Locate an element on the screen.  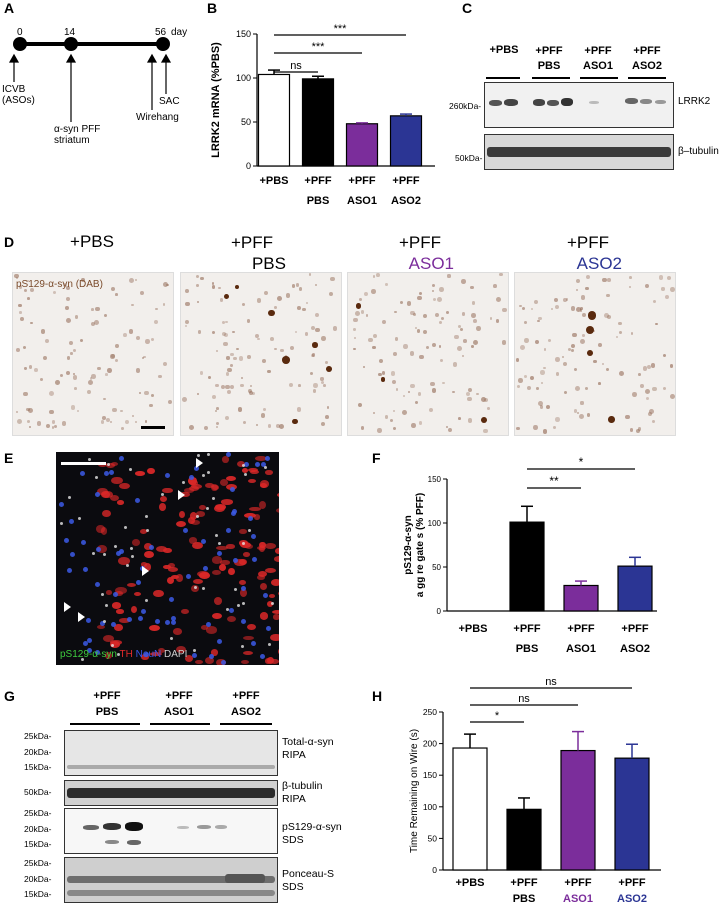
y-tick-label: 200 is located at coordinates (430, 744).